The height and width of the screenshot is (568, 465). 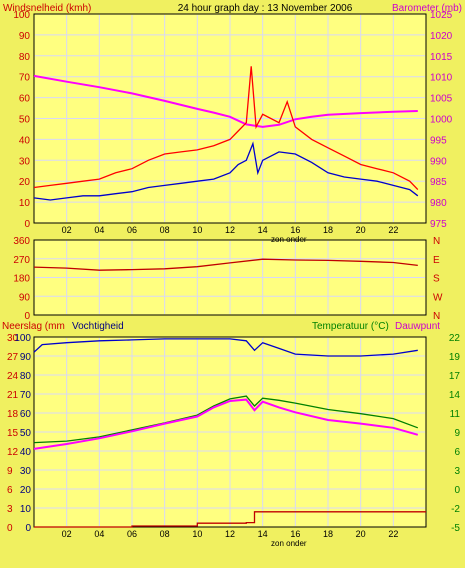 I want to click on y-tick-label: 6, so click(x=10, y=490).